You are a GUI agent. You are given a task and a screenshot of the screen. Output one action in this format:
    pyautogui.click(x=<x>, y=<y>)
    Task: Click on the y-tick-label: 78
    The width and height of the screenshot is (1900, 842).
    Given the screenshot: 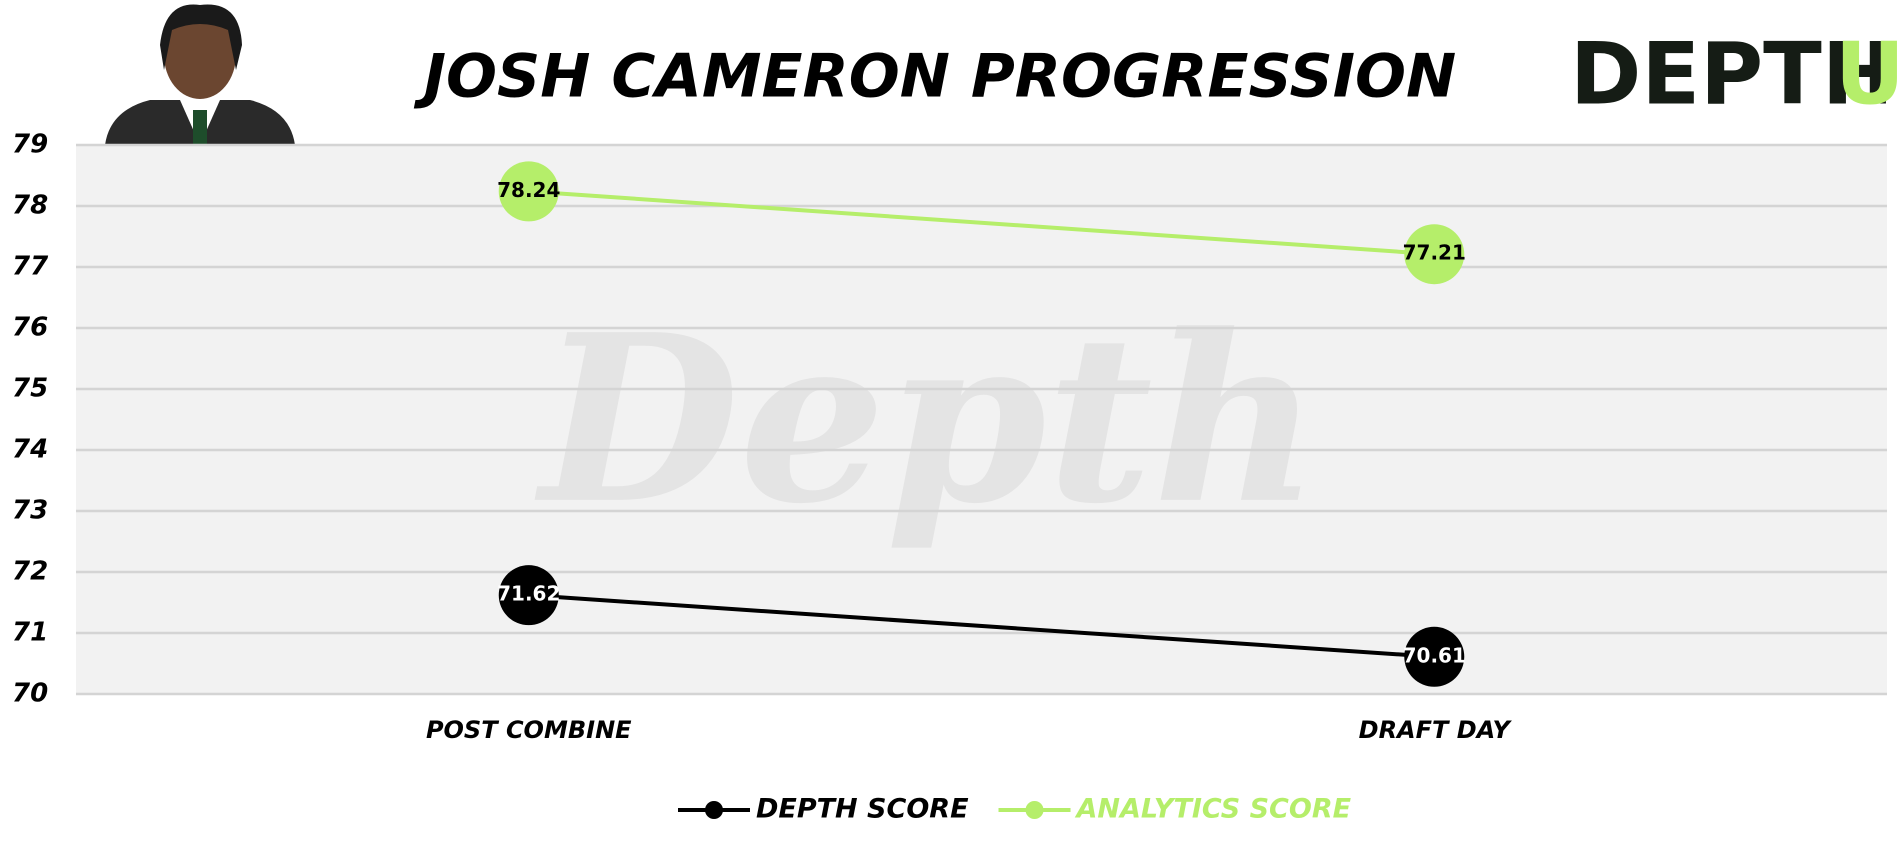 What is the action you would take?
    pyautogui.click(x=30, y=206)
    